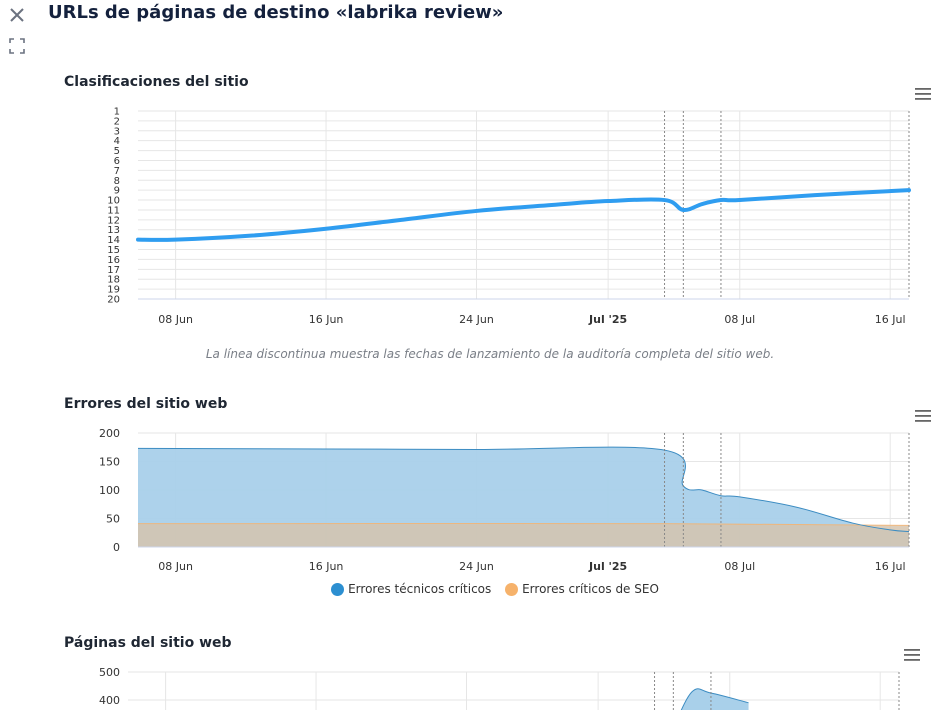  Describe the element at coordinates (607, 566) in the screenshot. I see `err-x-tick-label: Jul '25` at that location.